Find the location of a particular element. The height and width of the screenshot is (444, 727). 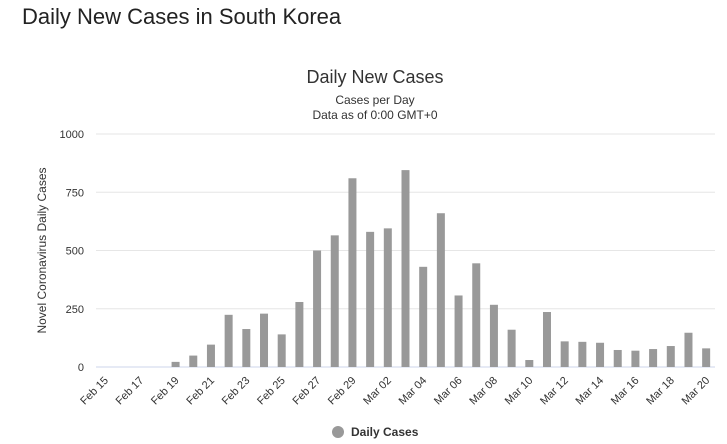

x-tick-label: Feb 21 is located at coordinates (200, 391).